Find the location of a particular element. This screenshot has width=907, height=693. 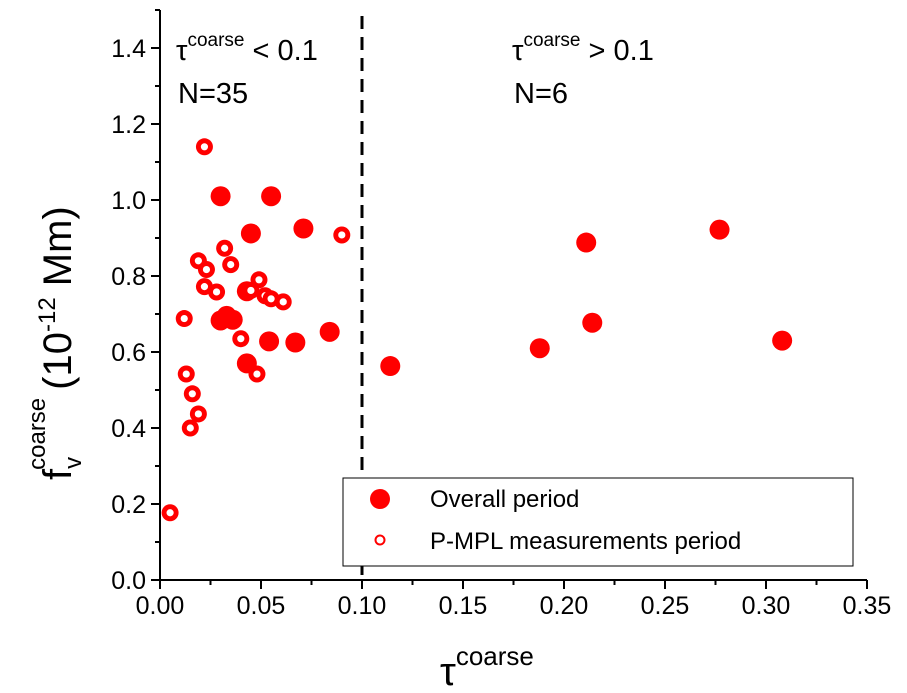

y-tick-label: 0.8 is located at coordinates (128, 277).